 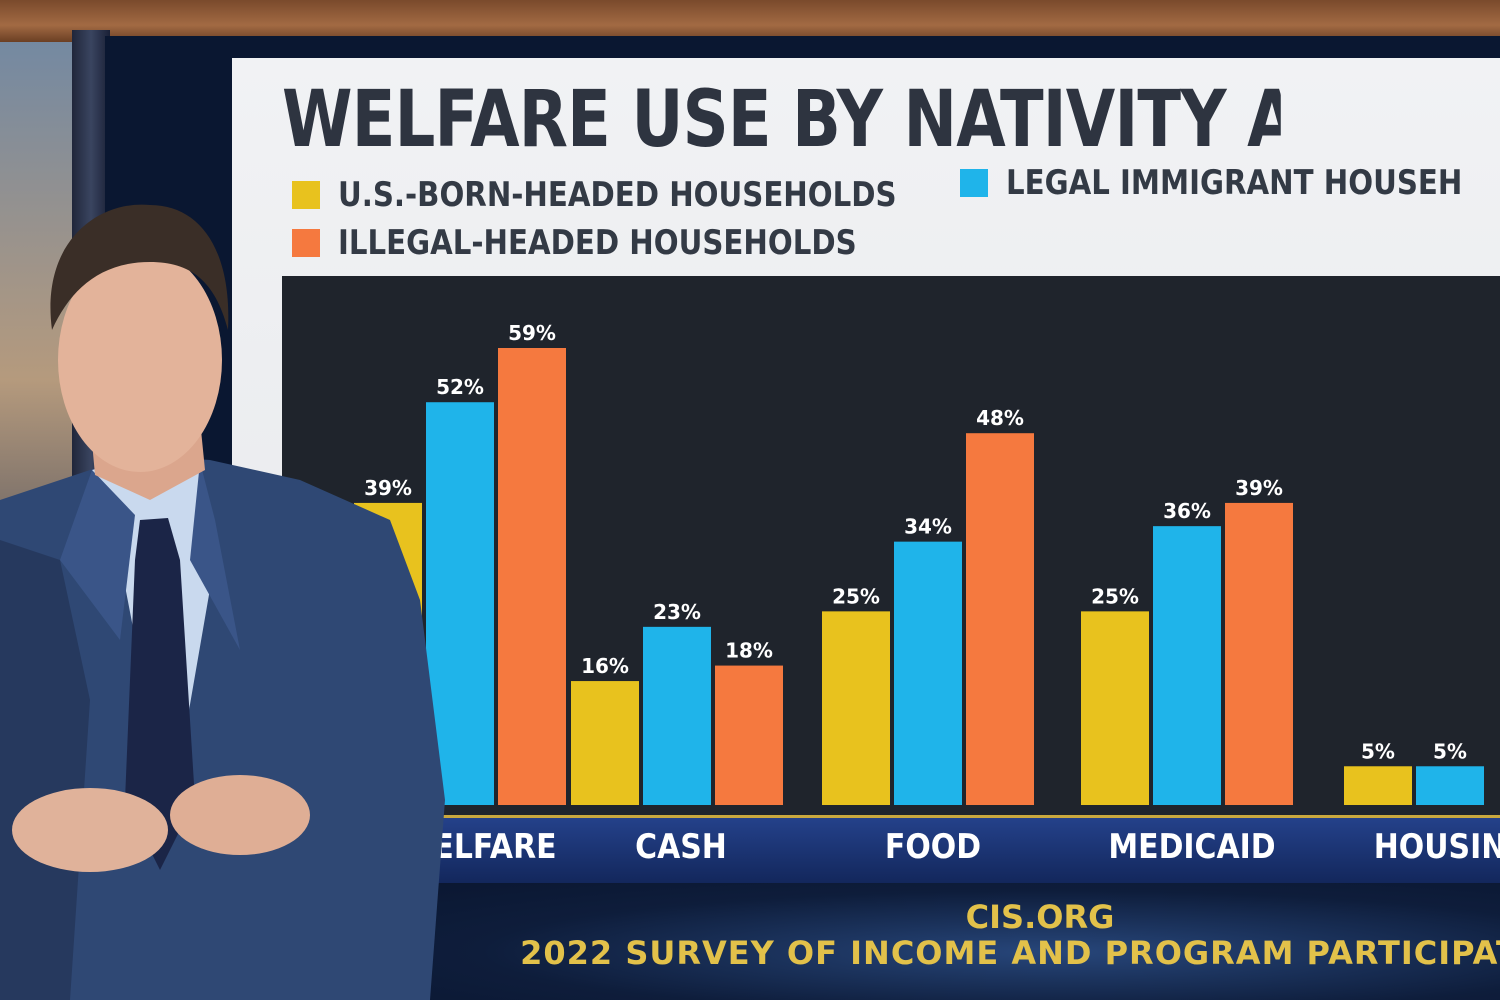 I want to click on legend-item-us-born: U.S.-BORN-HEADED HOUSEHOLDS, so click(x=612, y=195).